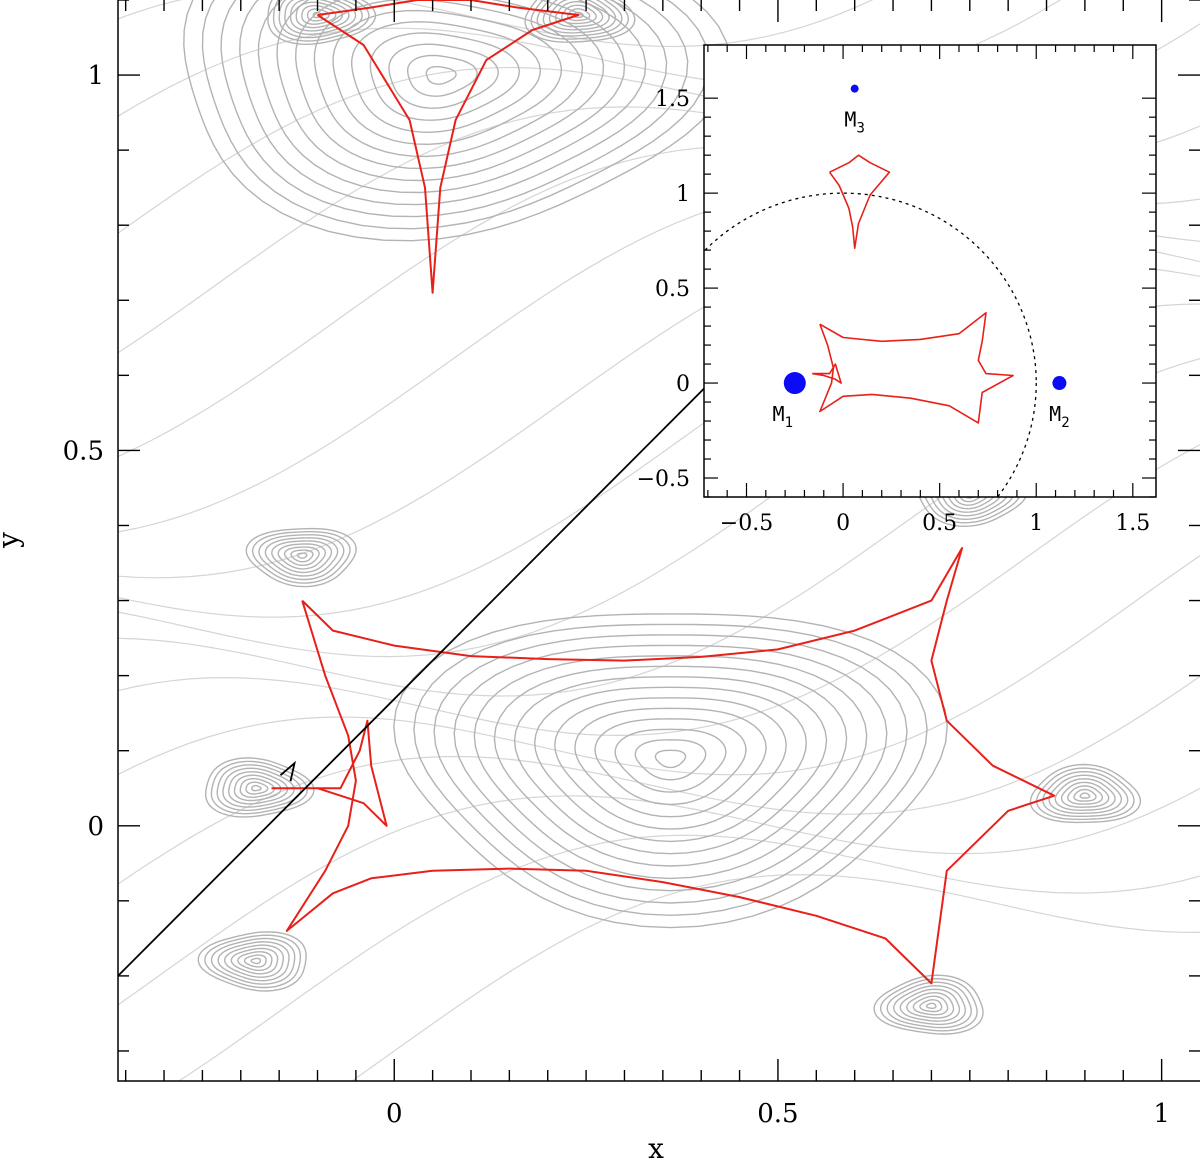  Describe the element at coordinates (794, 383) in the screenshot. I see `mass-point-m1` at that location.